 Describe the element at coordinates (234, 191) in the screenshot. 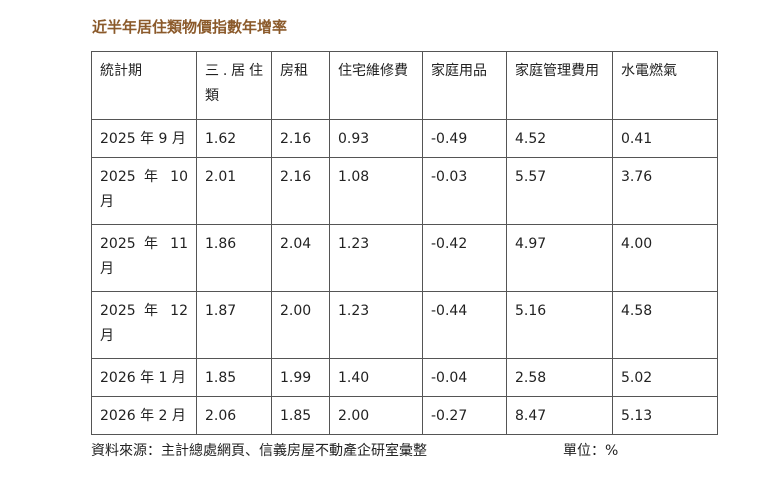

I see `table-cell: 2.01` at that location.